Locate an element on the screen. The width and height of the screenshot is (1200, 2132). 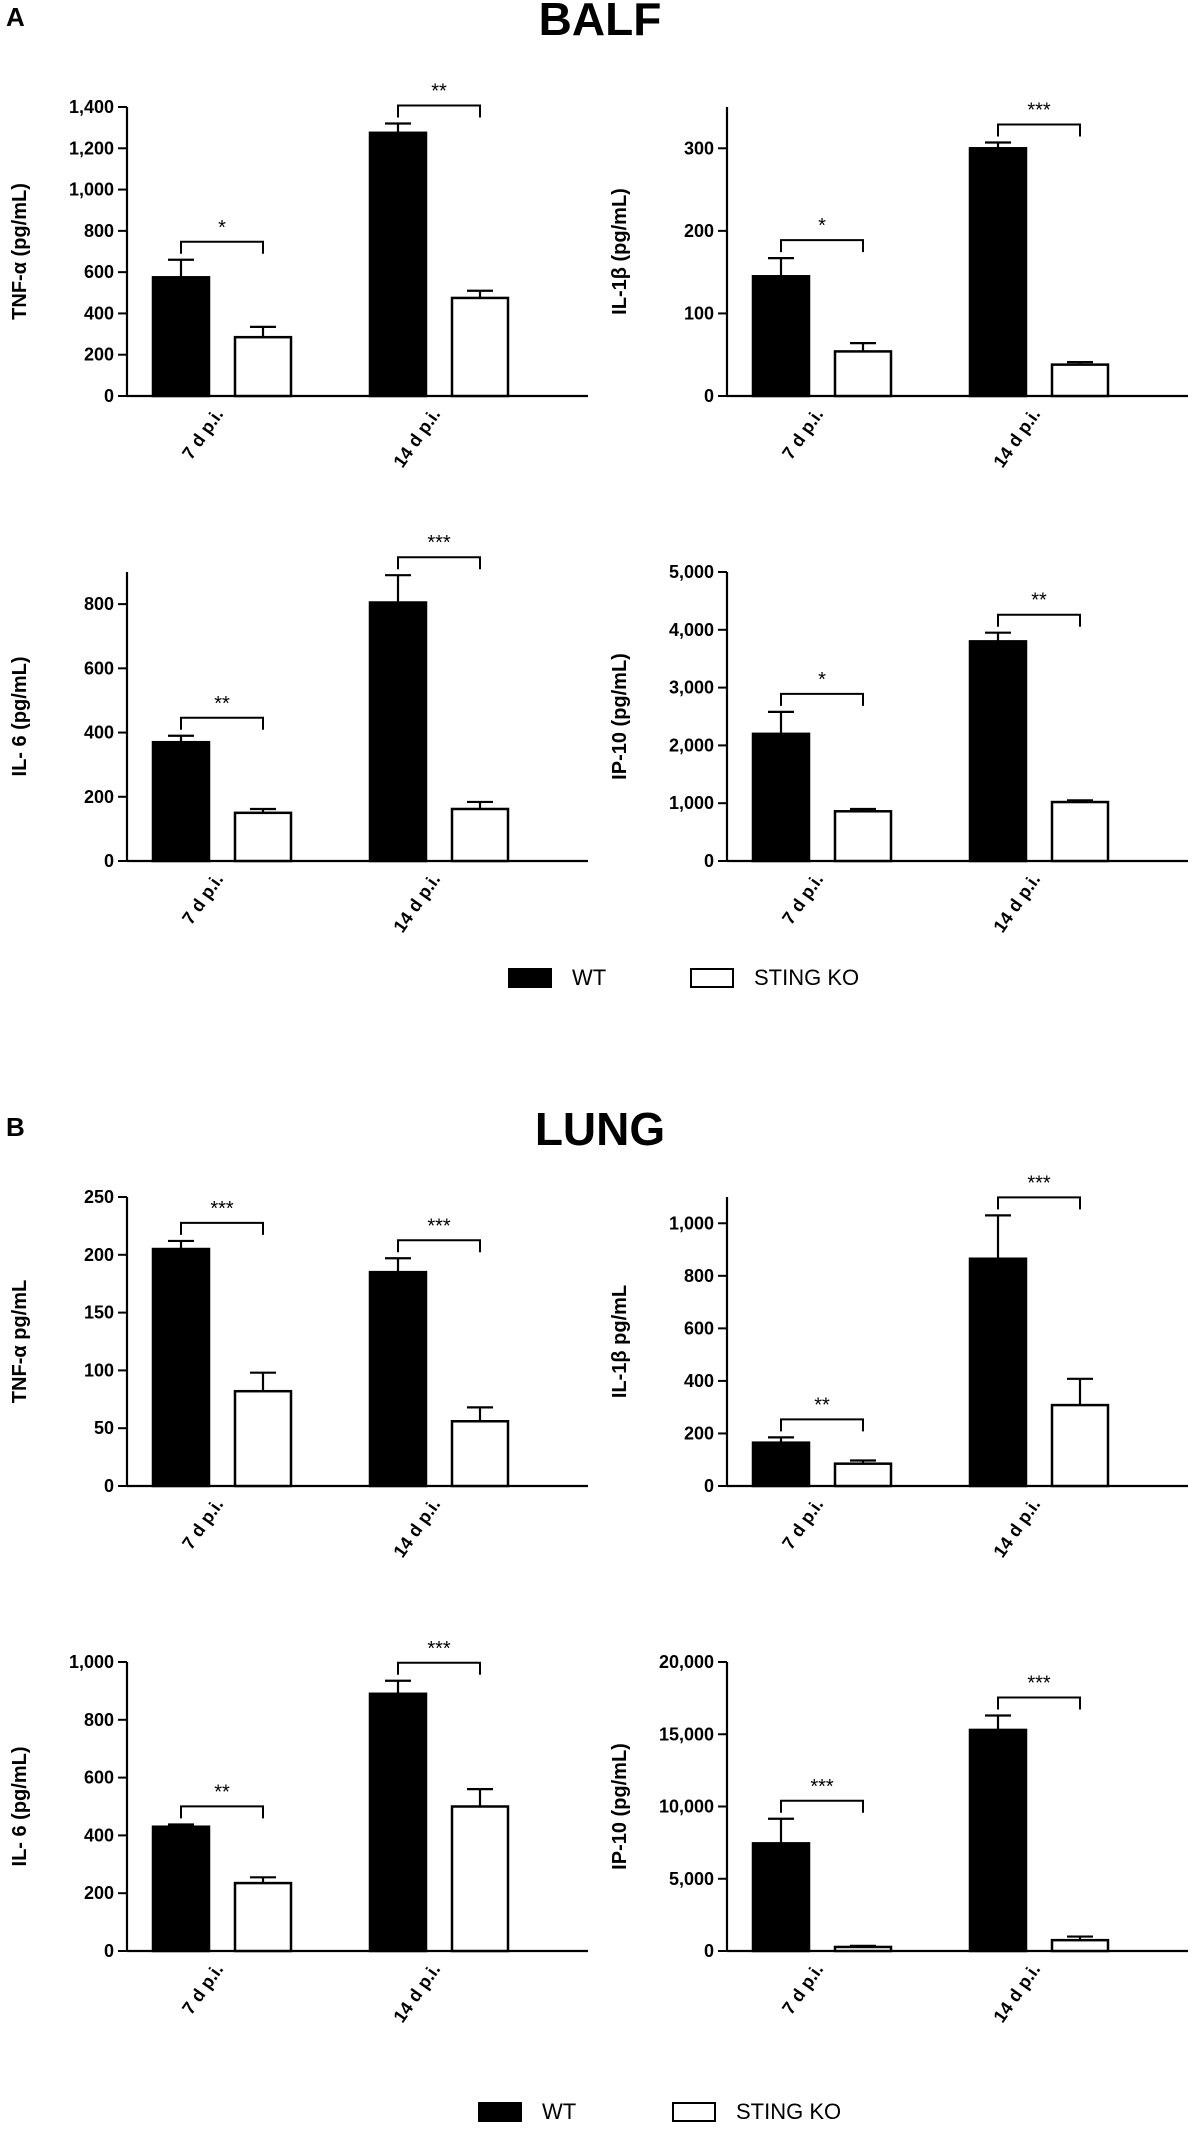
y-axis-label: TNF-α (pg/mL) is located at coordinates (20, 251).